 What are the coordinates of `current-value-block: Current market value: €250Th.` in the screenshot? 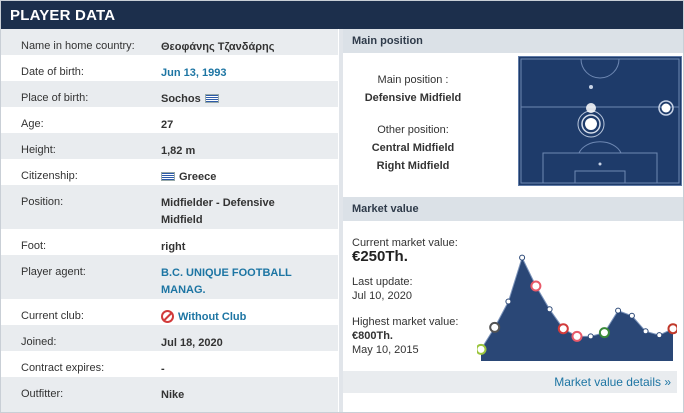 It's located at (405, 250).